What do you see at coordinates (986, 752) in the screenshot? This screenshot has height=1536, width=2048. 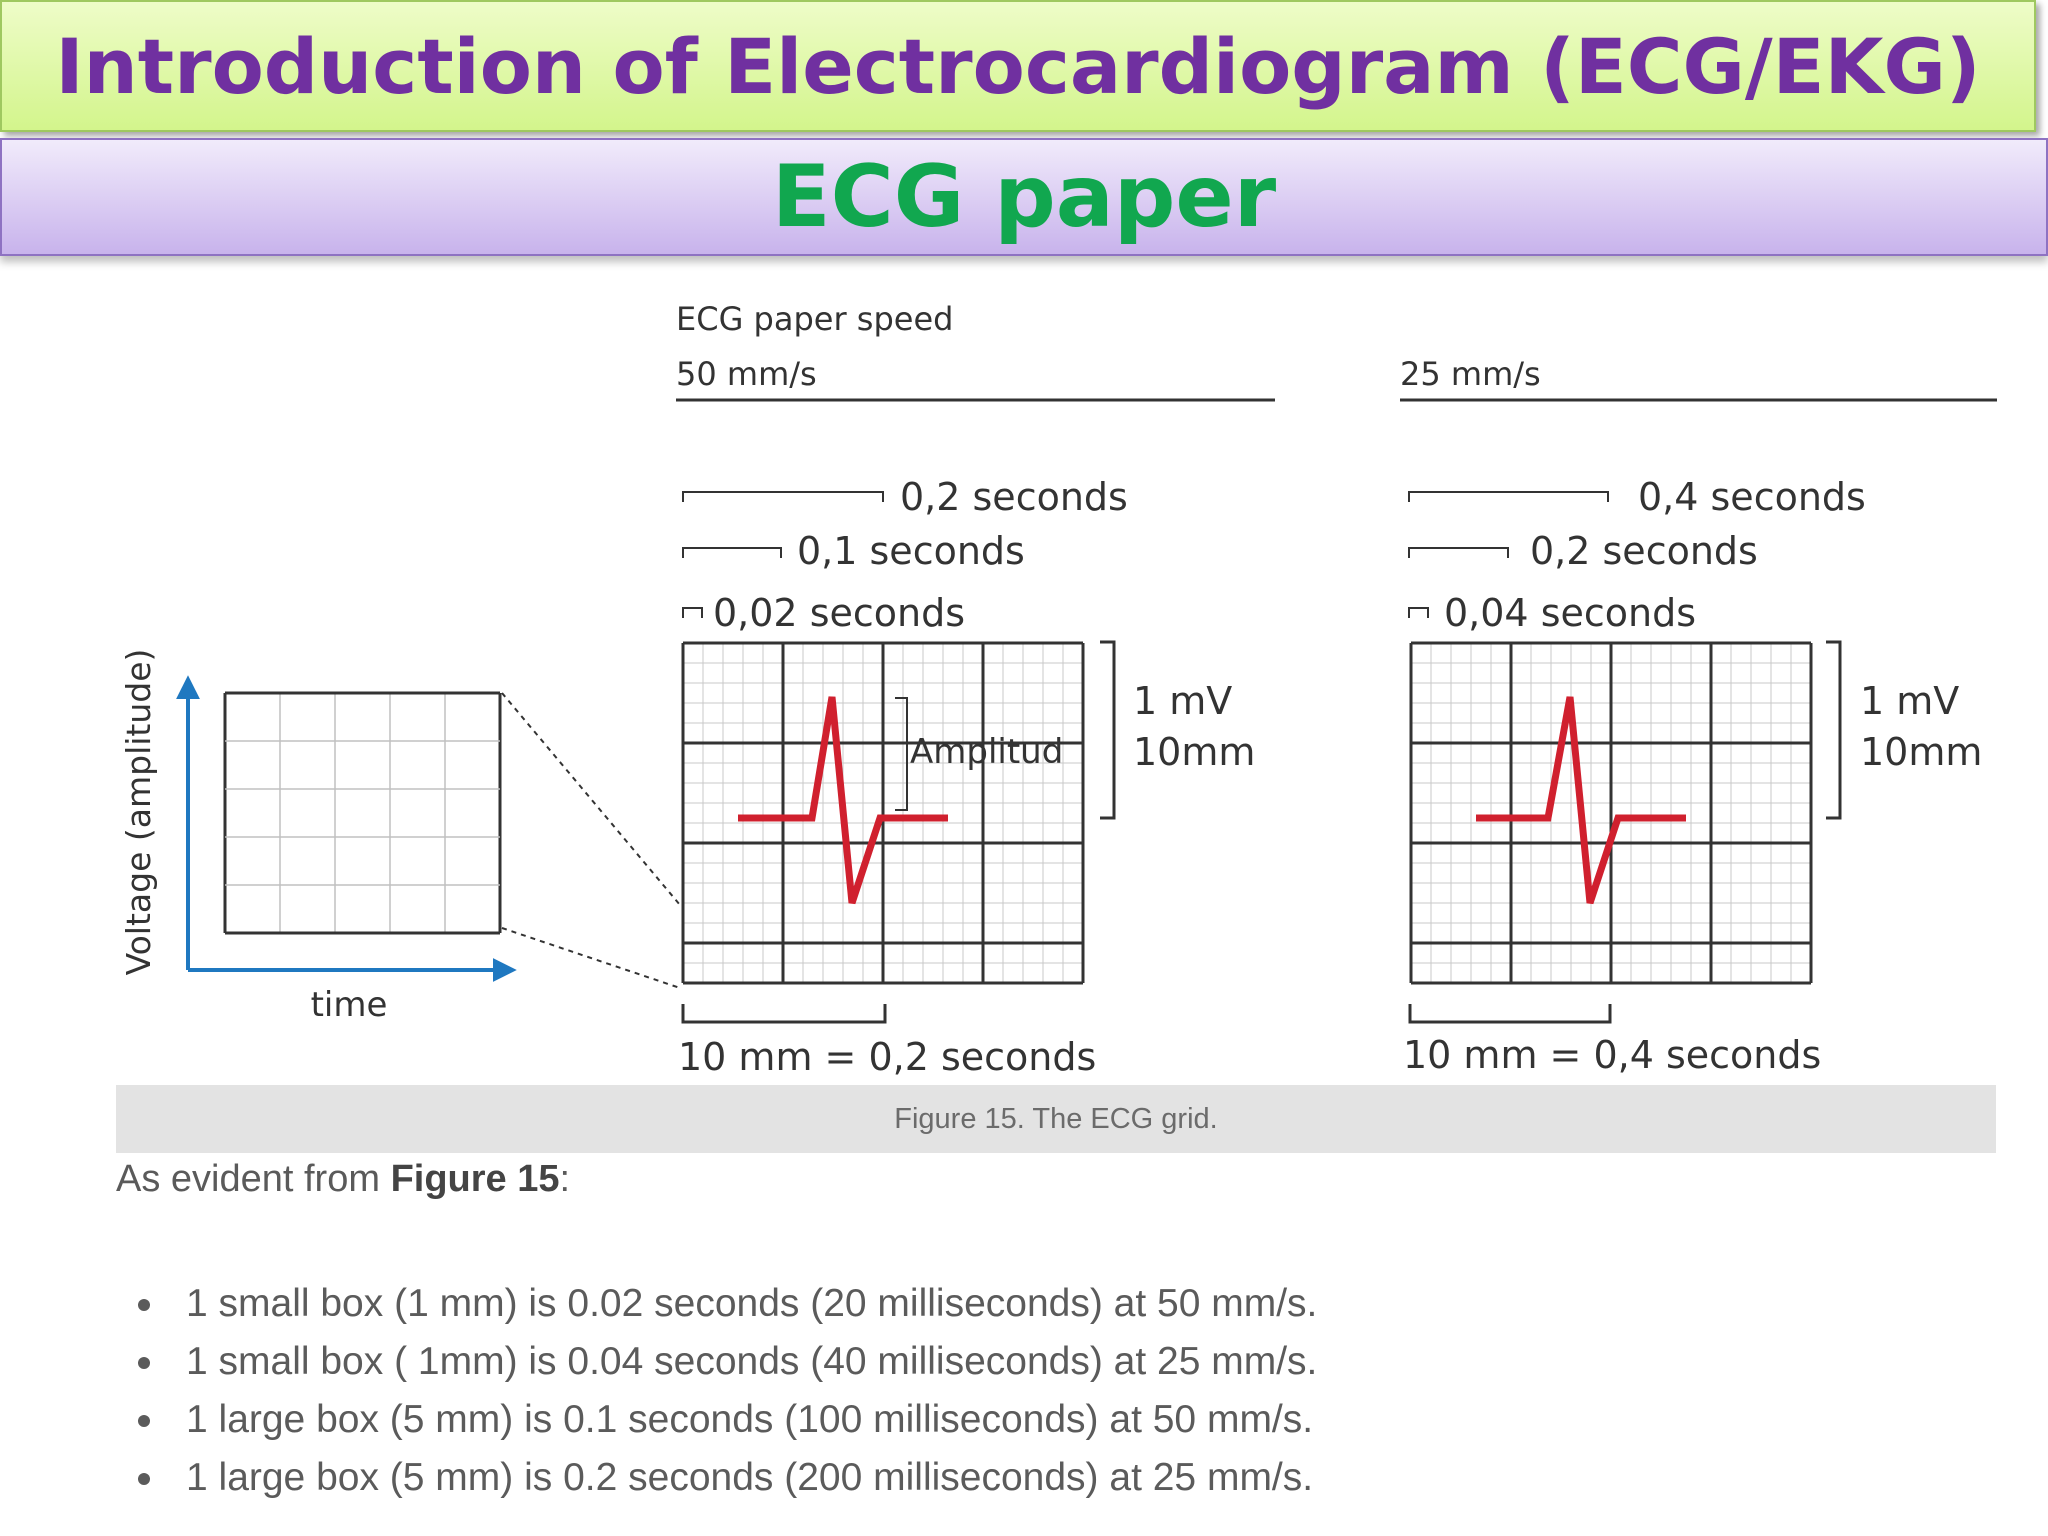 I see `amplitude-label: Amplitud` at bounding box center [986, 752].